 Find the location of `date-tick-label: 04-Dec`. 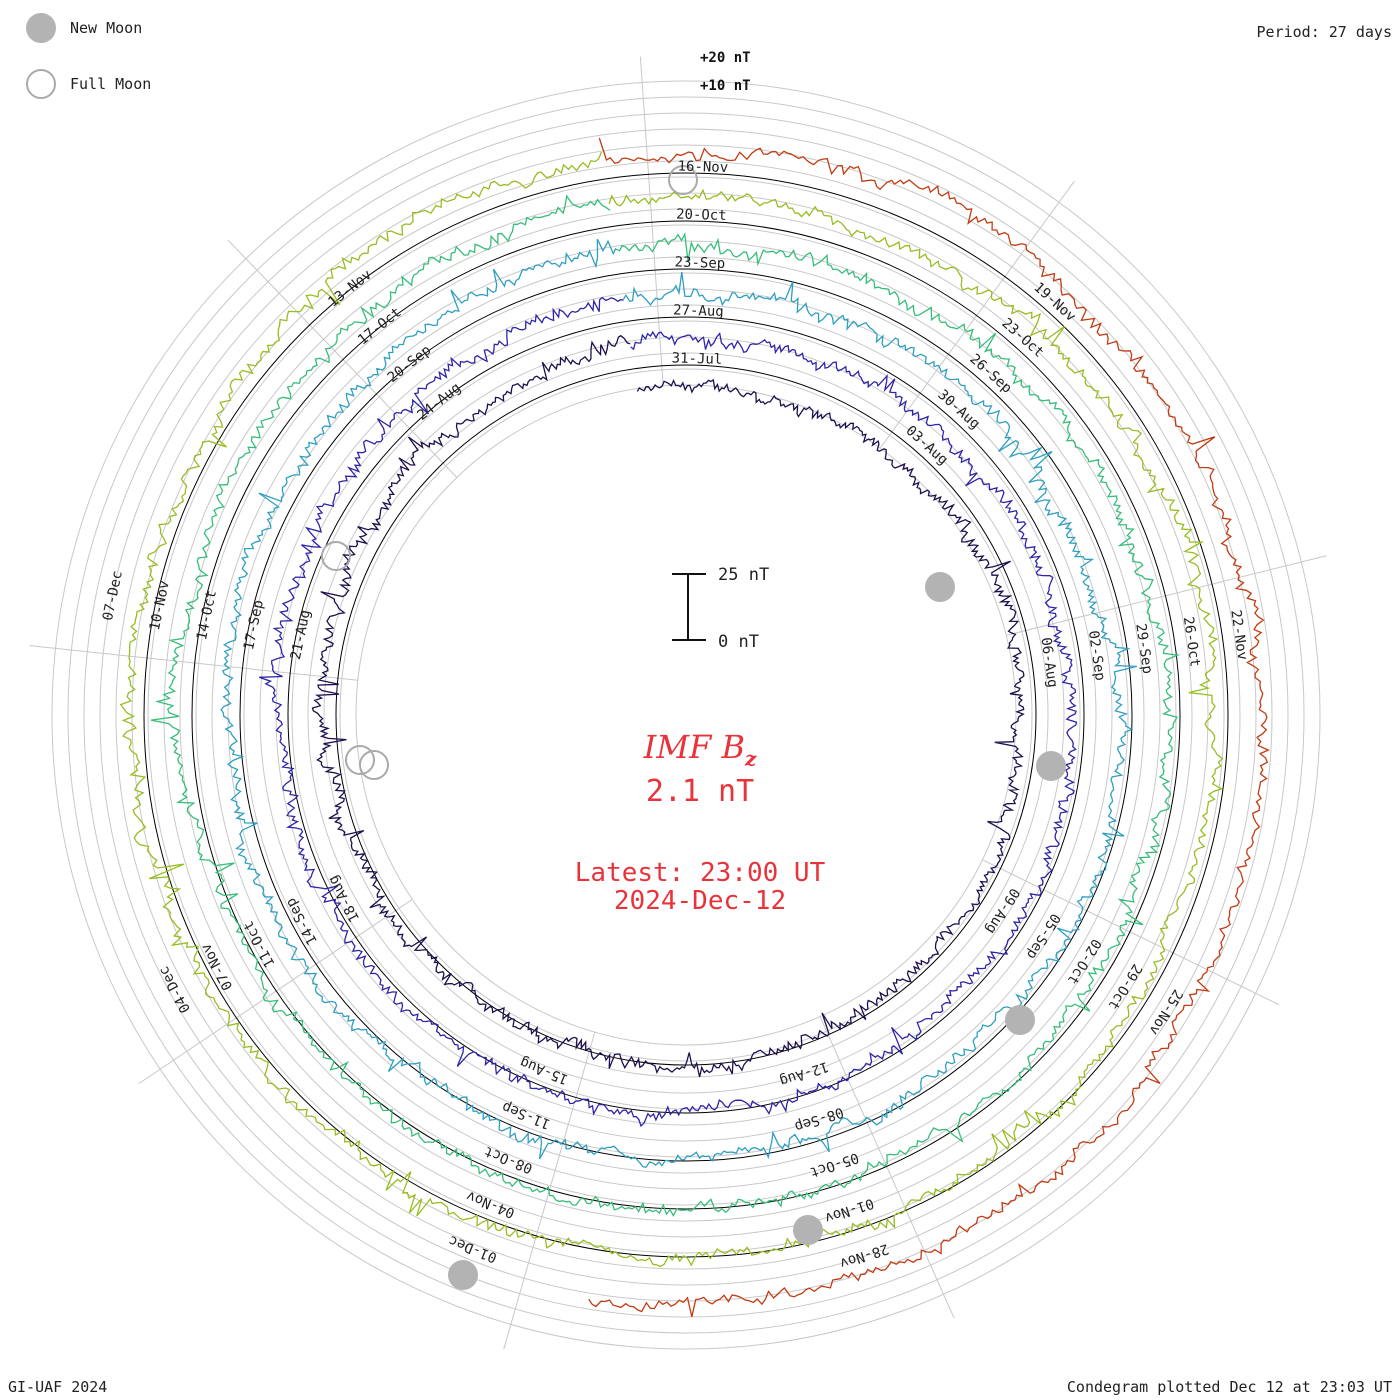

date-tick-label: 04-Dec is located at coordinates (175, 989).